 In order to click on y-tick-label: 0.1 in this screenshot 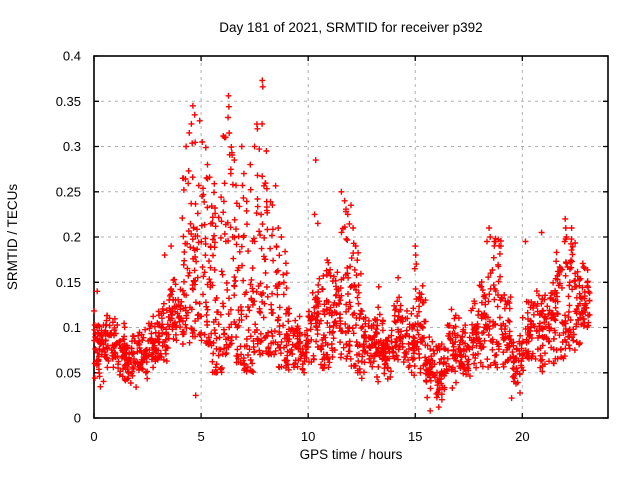, I will do `click(72, 327)`.